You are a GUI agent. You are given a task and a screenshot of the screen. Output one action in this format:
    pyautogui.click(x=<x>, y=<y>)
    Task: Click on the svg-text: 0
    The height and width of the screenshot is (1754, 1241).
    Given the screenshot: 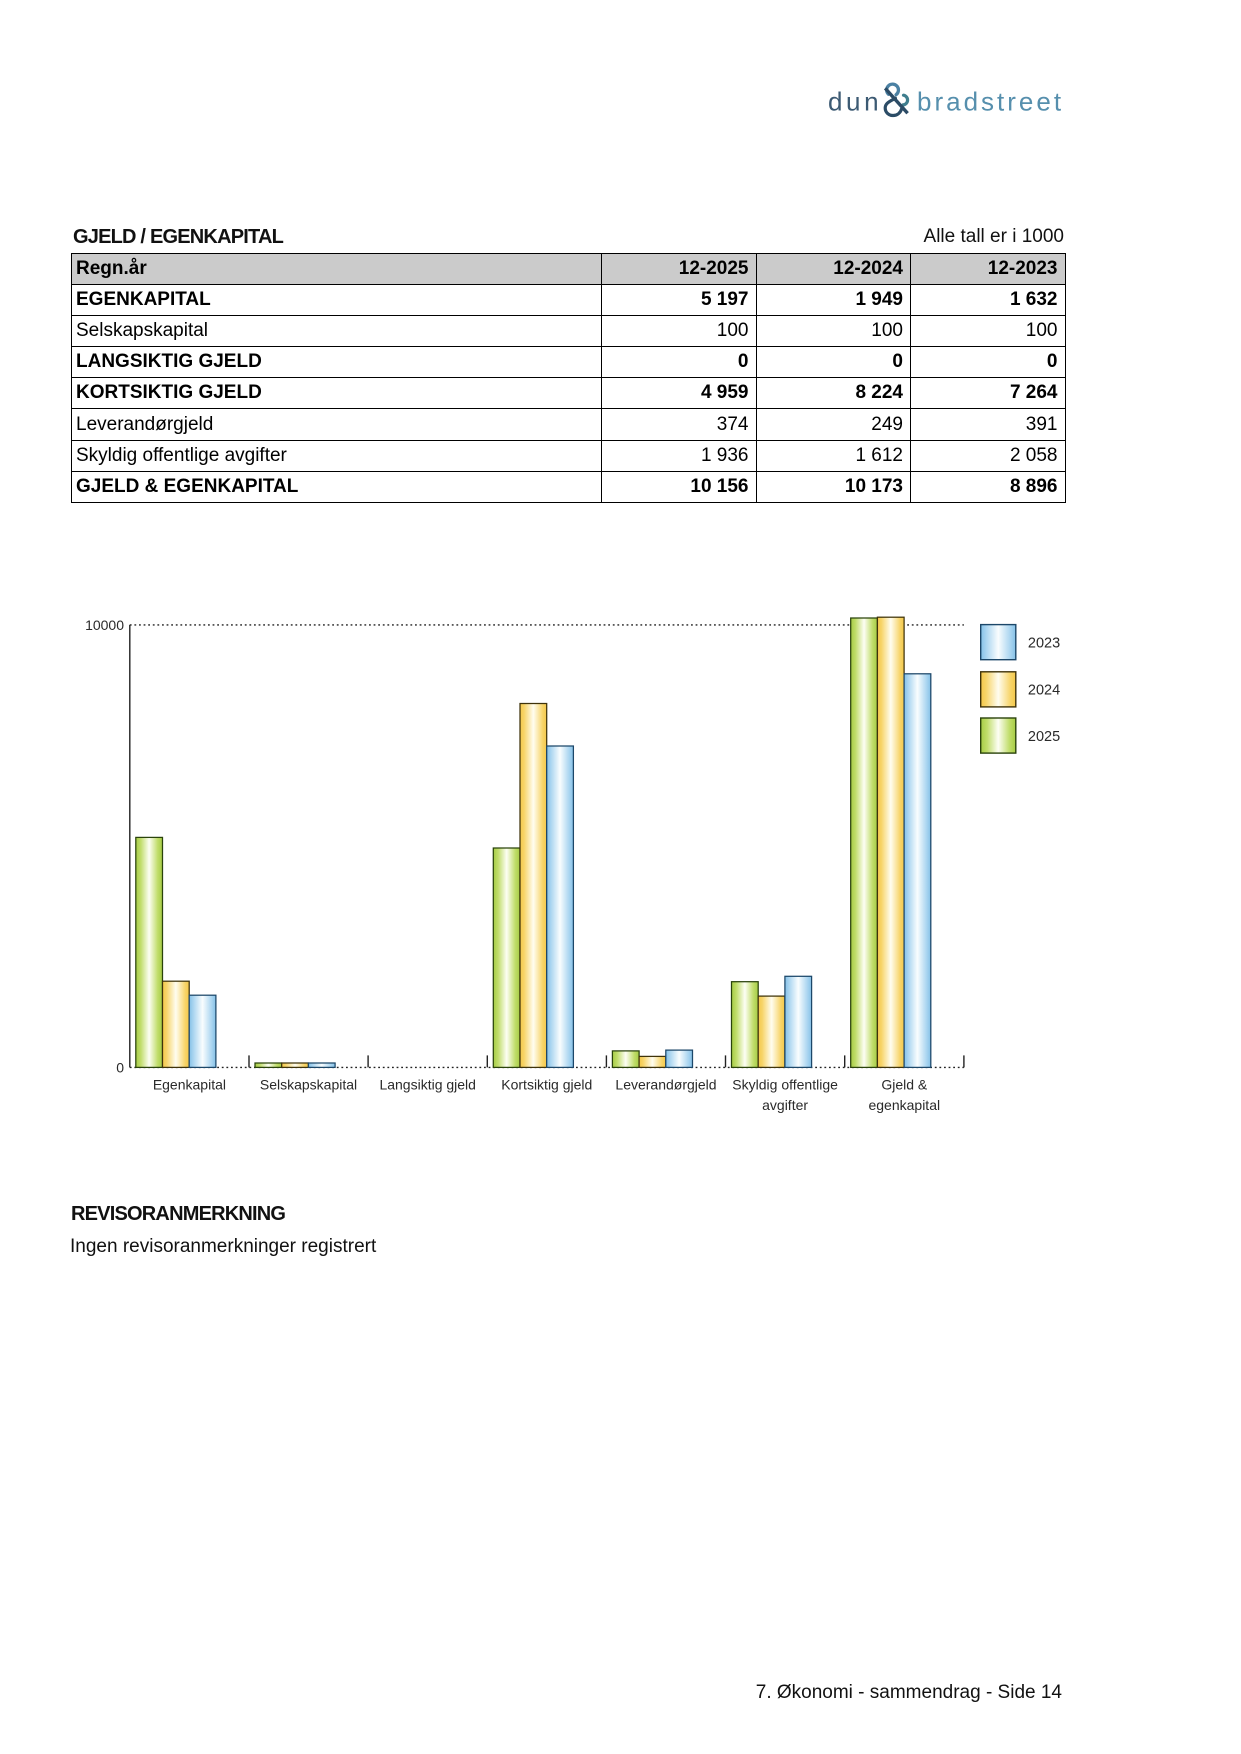 What is the action you would take?
    pyautogui.click(x=120, y=1067)
    